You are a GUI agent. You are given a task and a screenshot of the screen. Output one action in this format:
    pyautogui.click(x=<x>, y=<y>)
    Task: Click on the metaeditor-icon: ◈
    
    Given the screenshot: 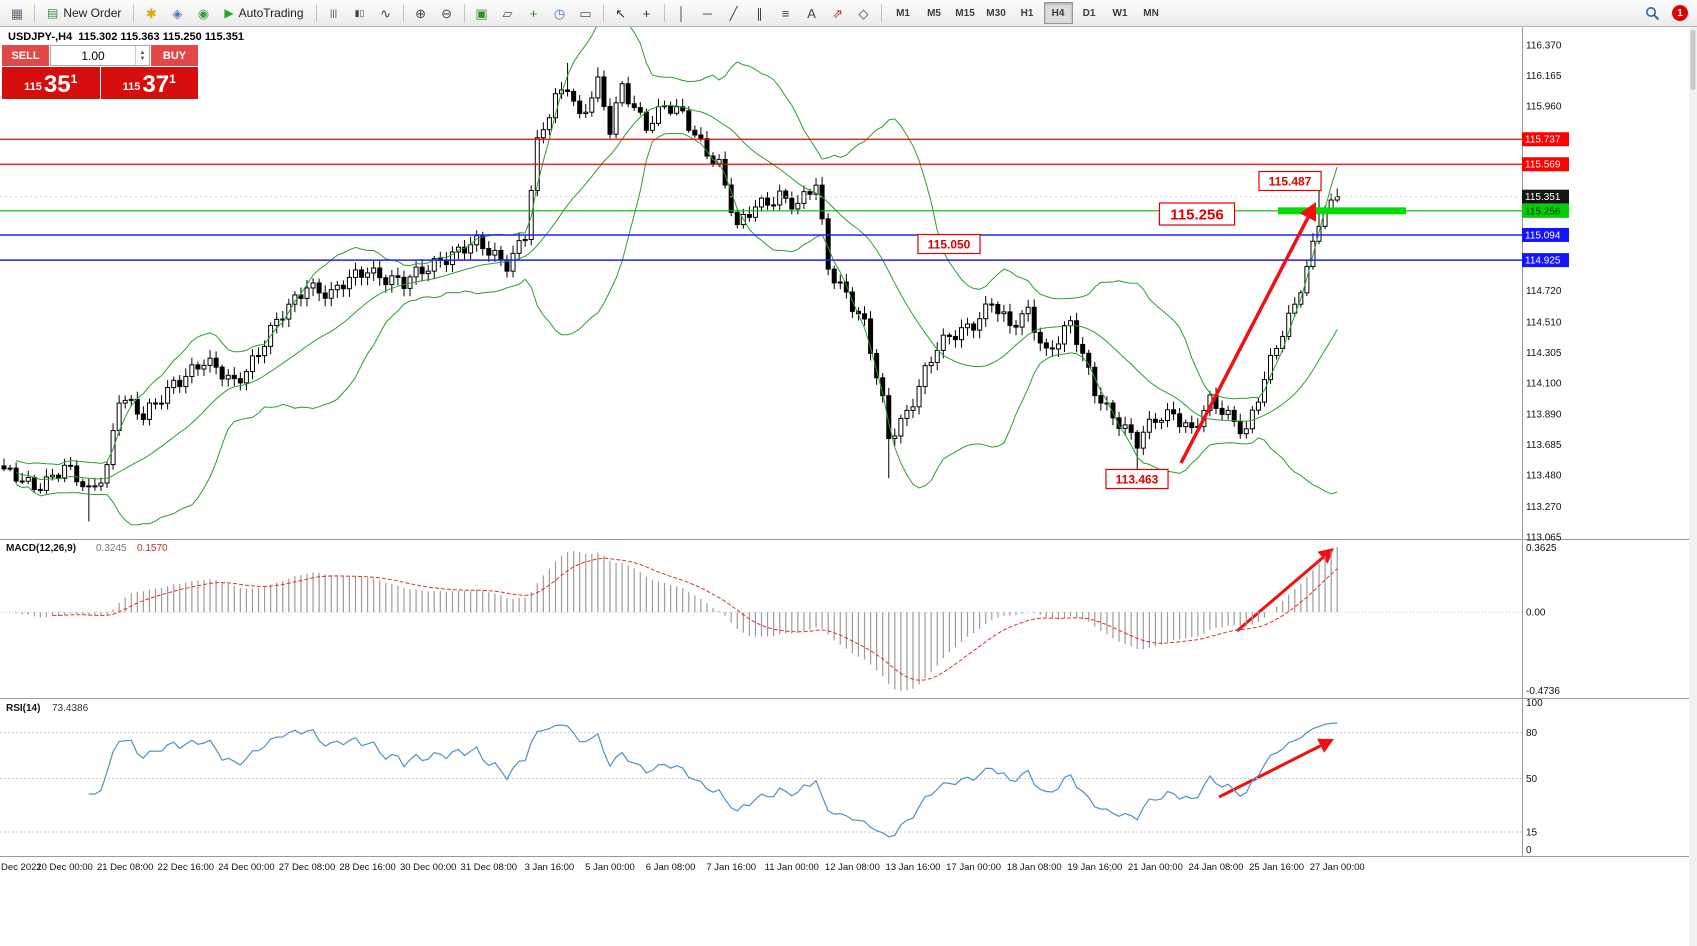 What is the action you would take?
    pyautogui.click(x=177, y=13)
    